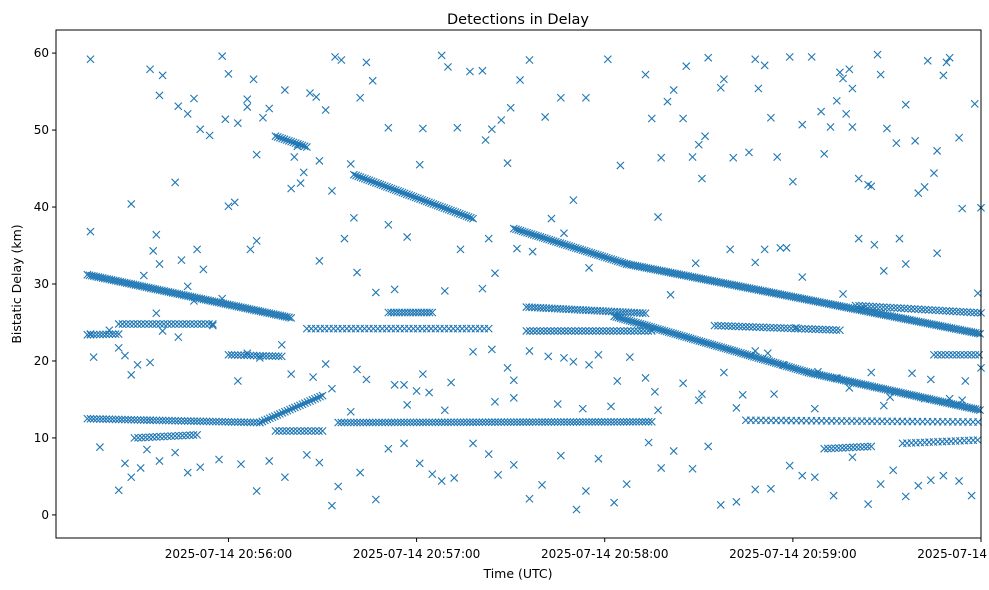  What do you see at coordinates (16, 283) in the screenshot?
I see `y-axis-label: Bistatic Delay (km)` at bounding box center [16, 283].